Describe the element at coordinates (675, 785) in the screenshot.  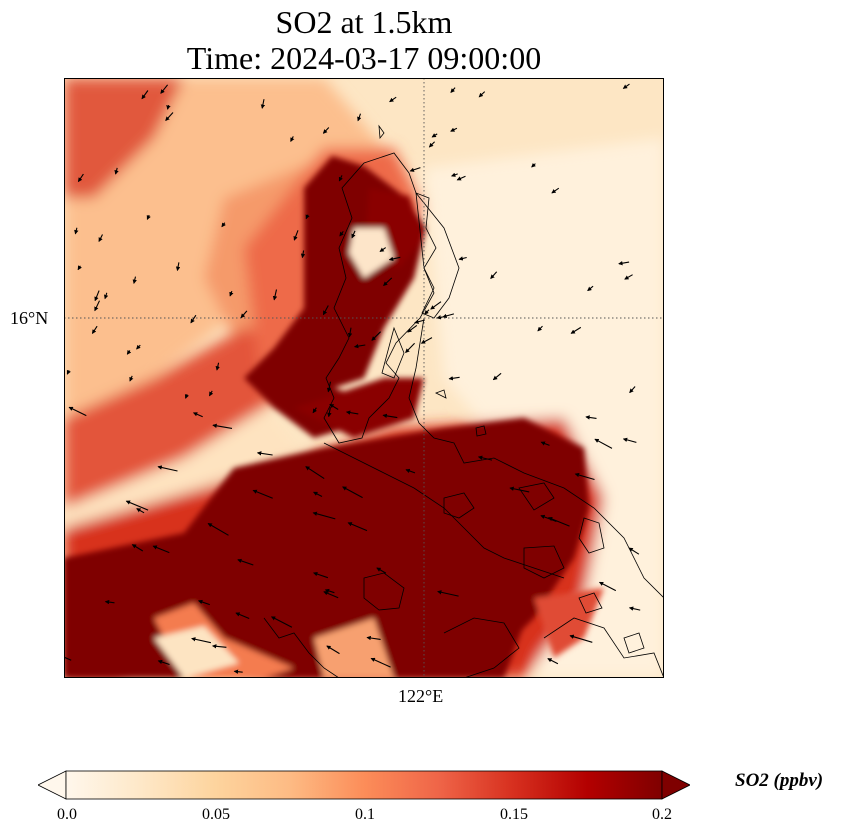
I see `colorbar-extend-high` at that location.